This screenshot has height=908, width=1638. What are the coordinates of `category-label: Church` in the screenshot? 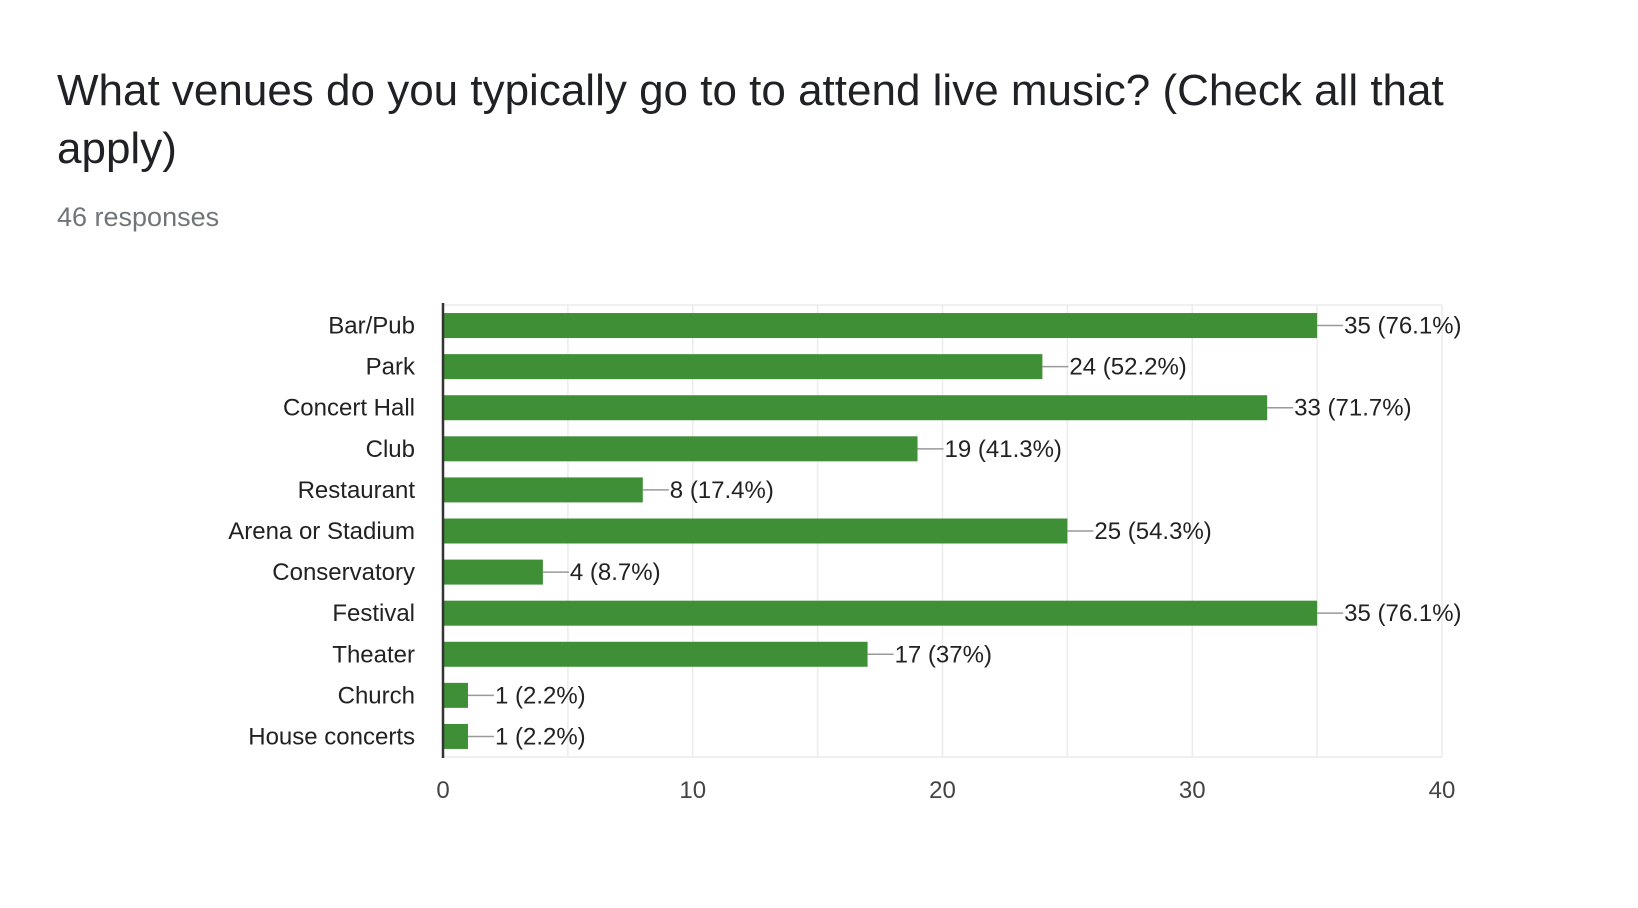 It's located at (376, 695).